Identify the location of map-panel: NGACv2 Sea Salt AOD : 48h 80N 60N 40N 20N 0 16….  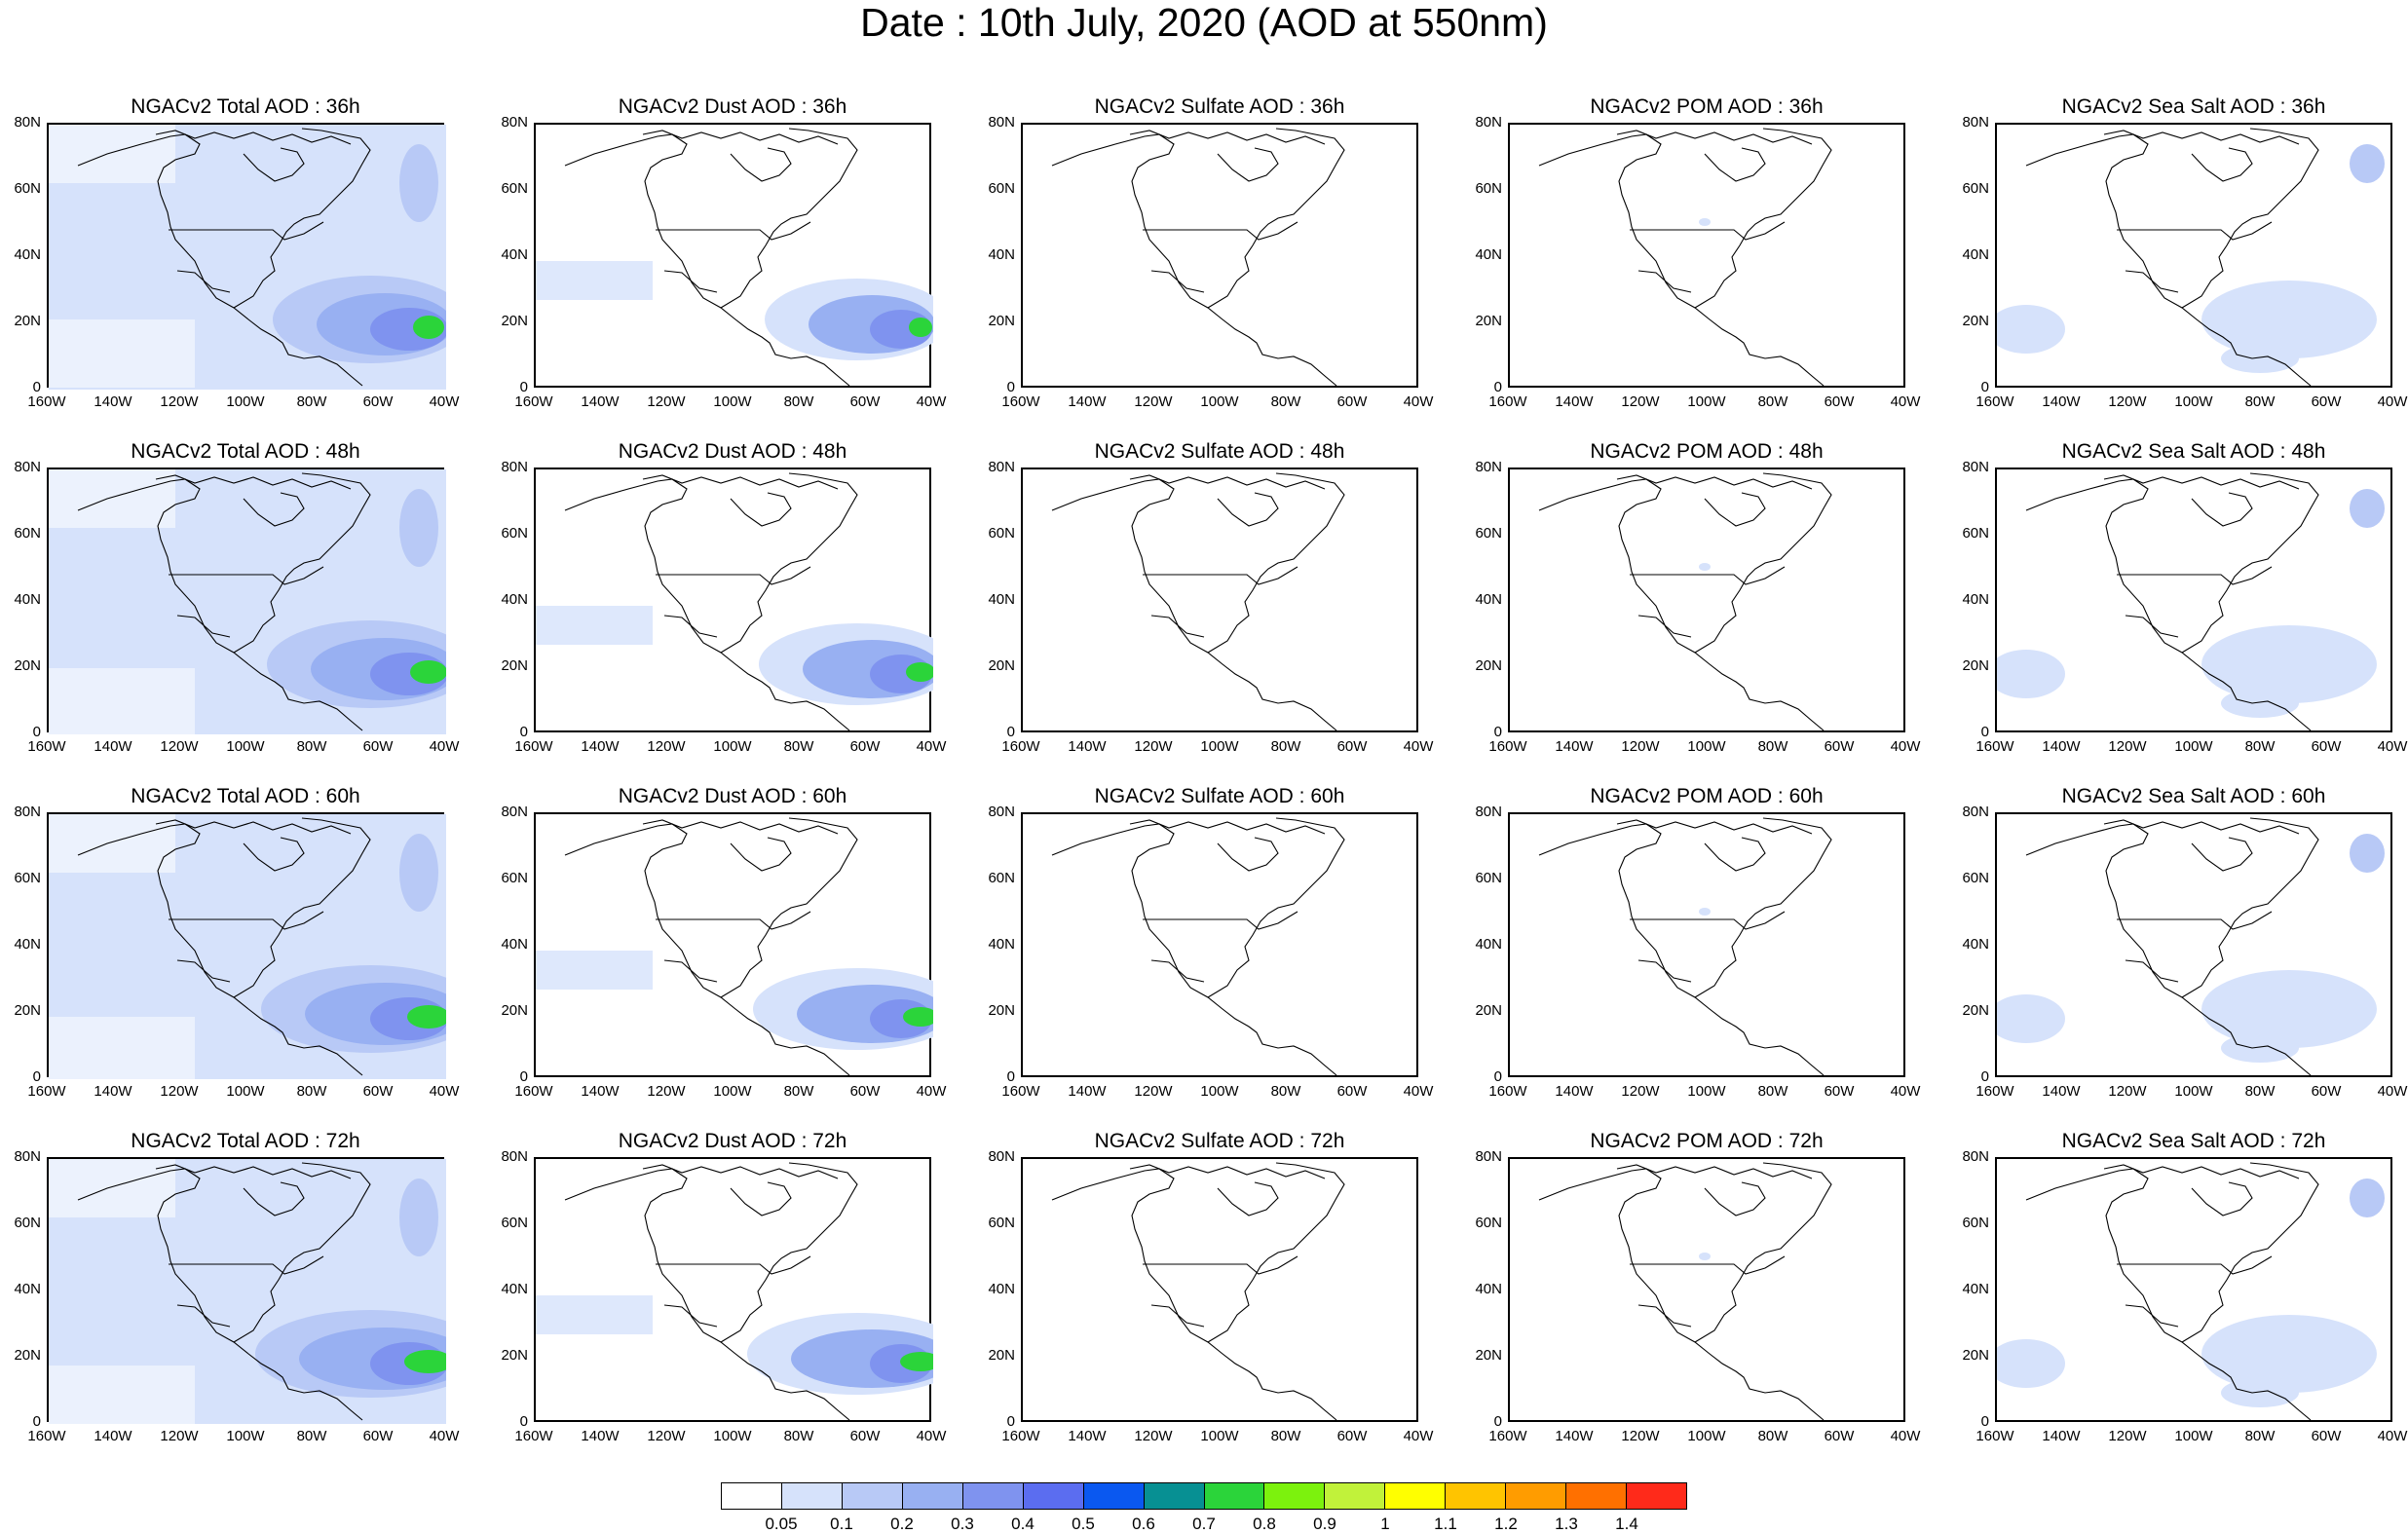
(2184, 597).